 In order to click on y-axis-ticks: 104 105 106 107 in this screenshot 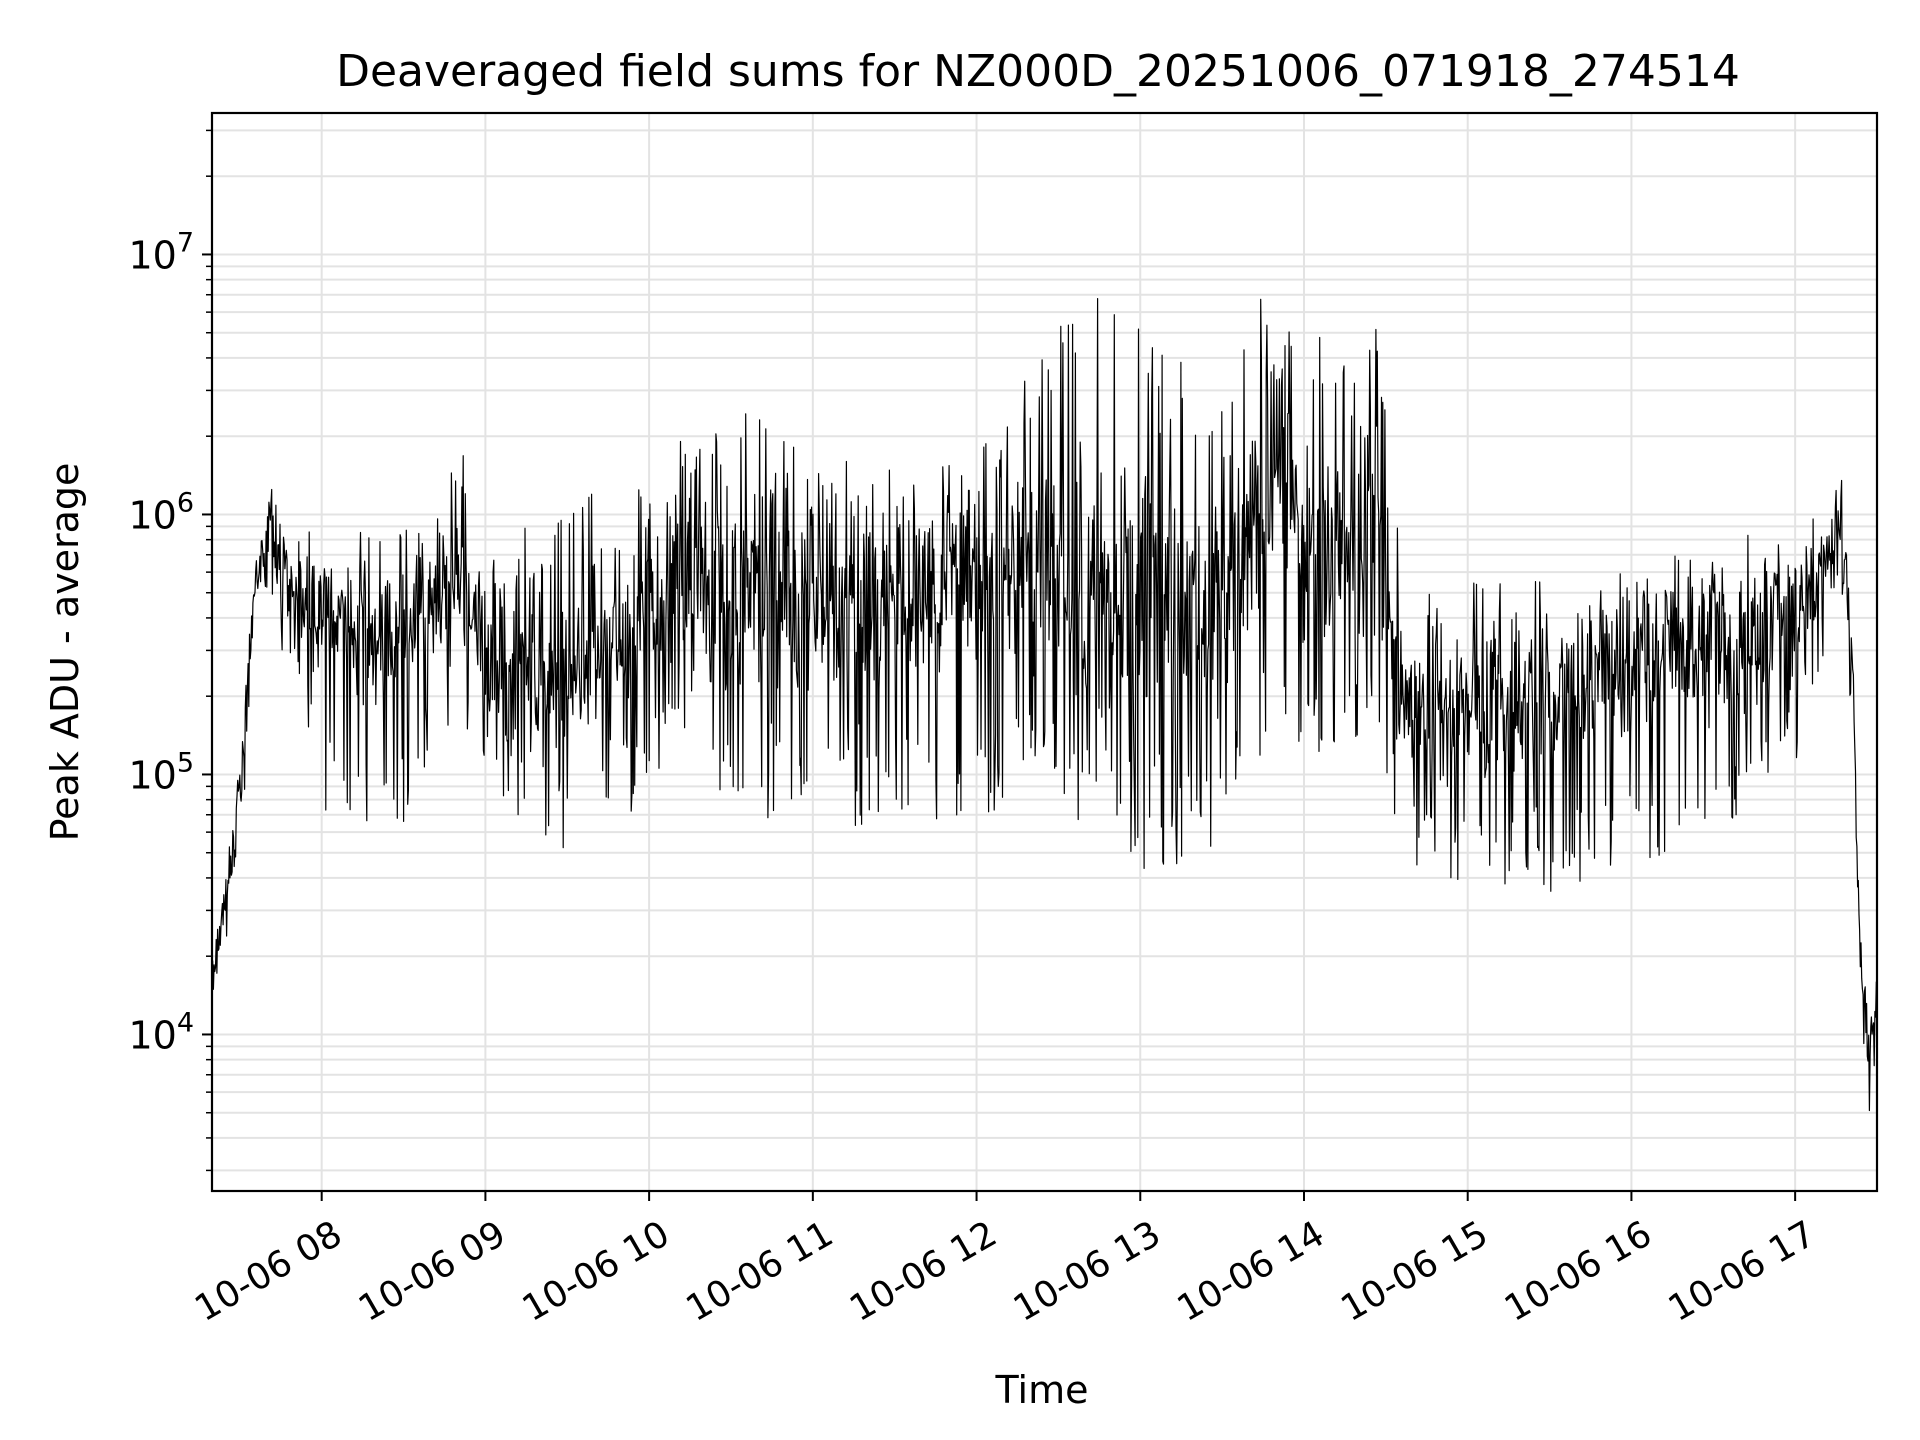, I will do `click(170, 650)`.